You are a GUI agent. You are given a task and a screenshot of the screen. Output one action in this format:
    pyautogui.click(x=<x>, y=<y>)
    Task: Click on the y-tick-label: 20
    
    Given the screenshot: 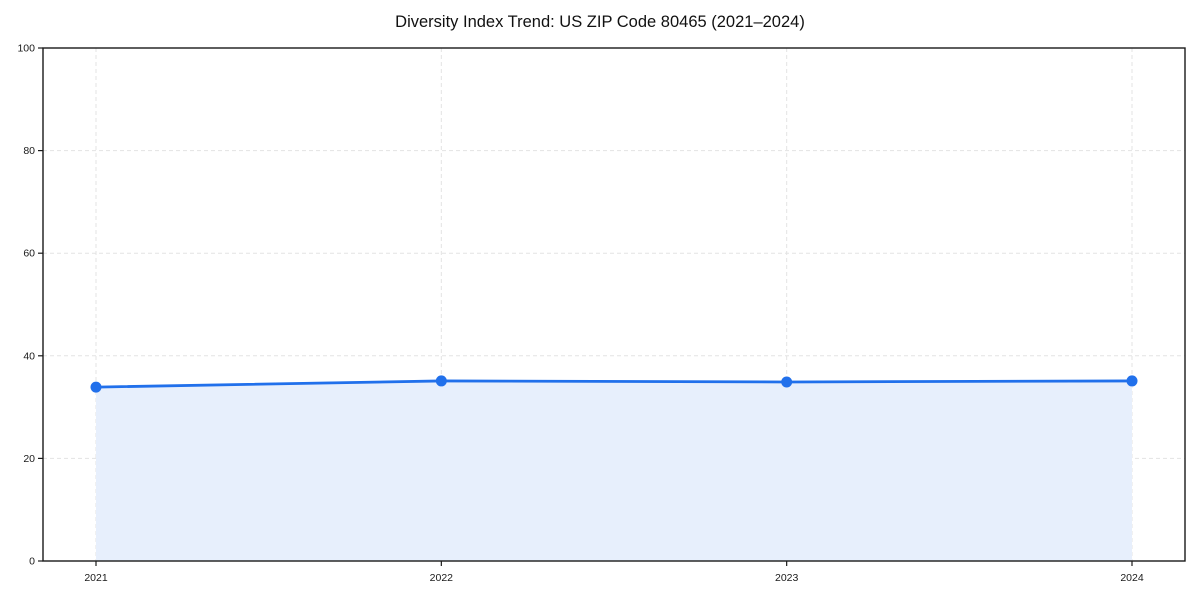 What is the action you would take?
    pyautogui.click(x=29, y=459)
    